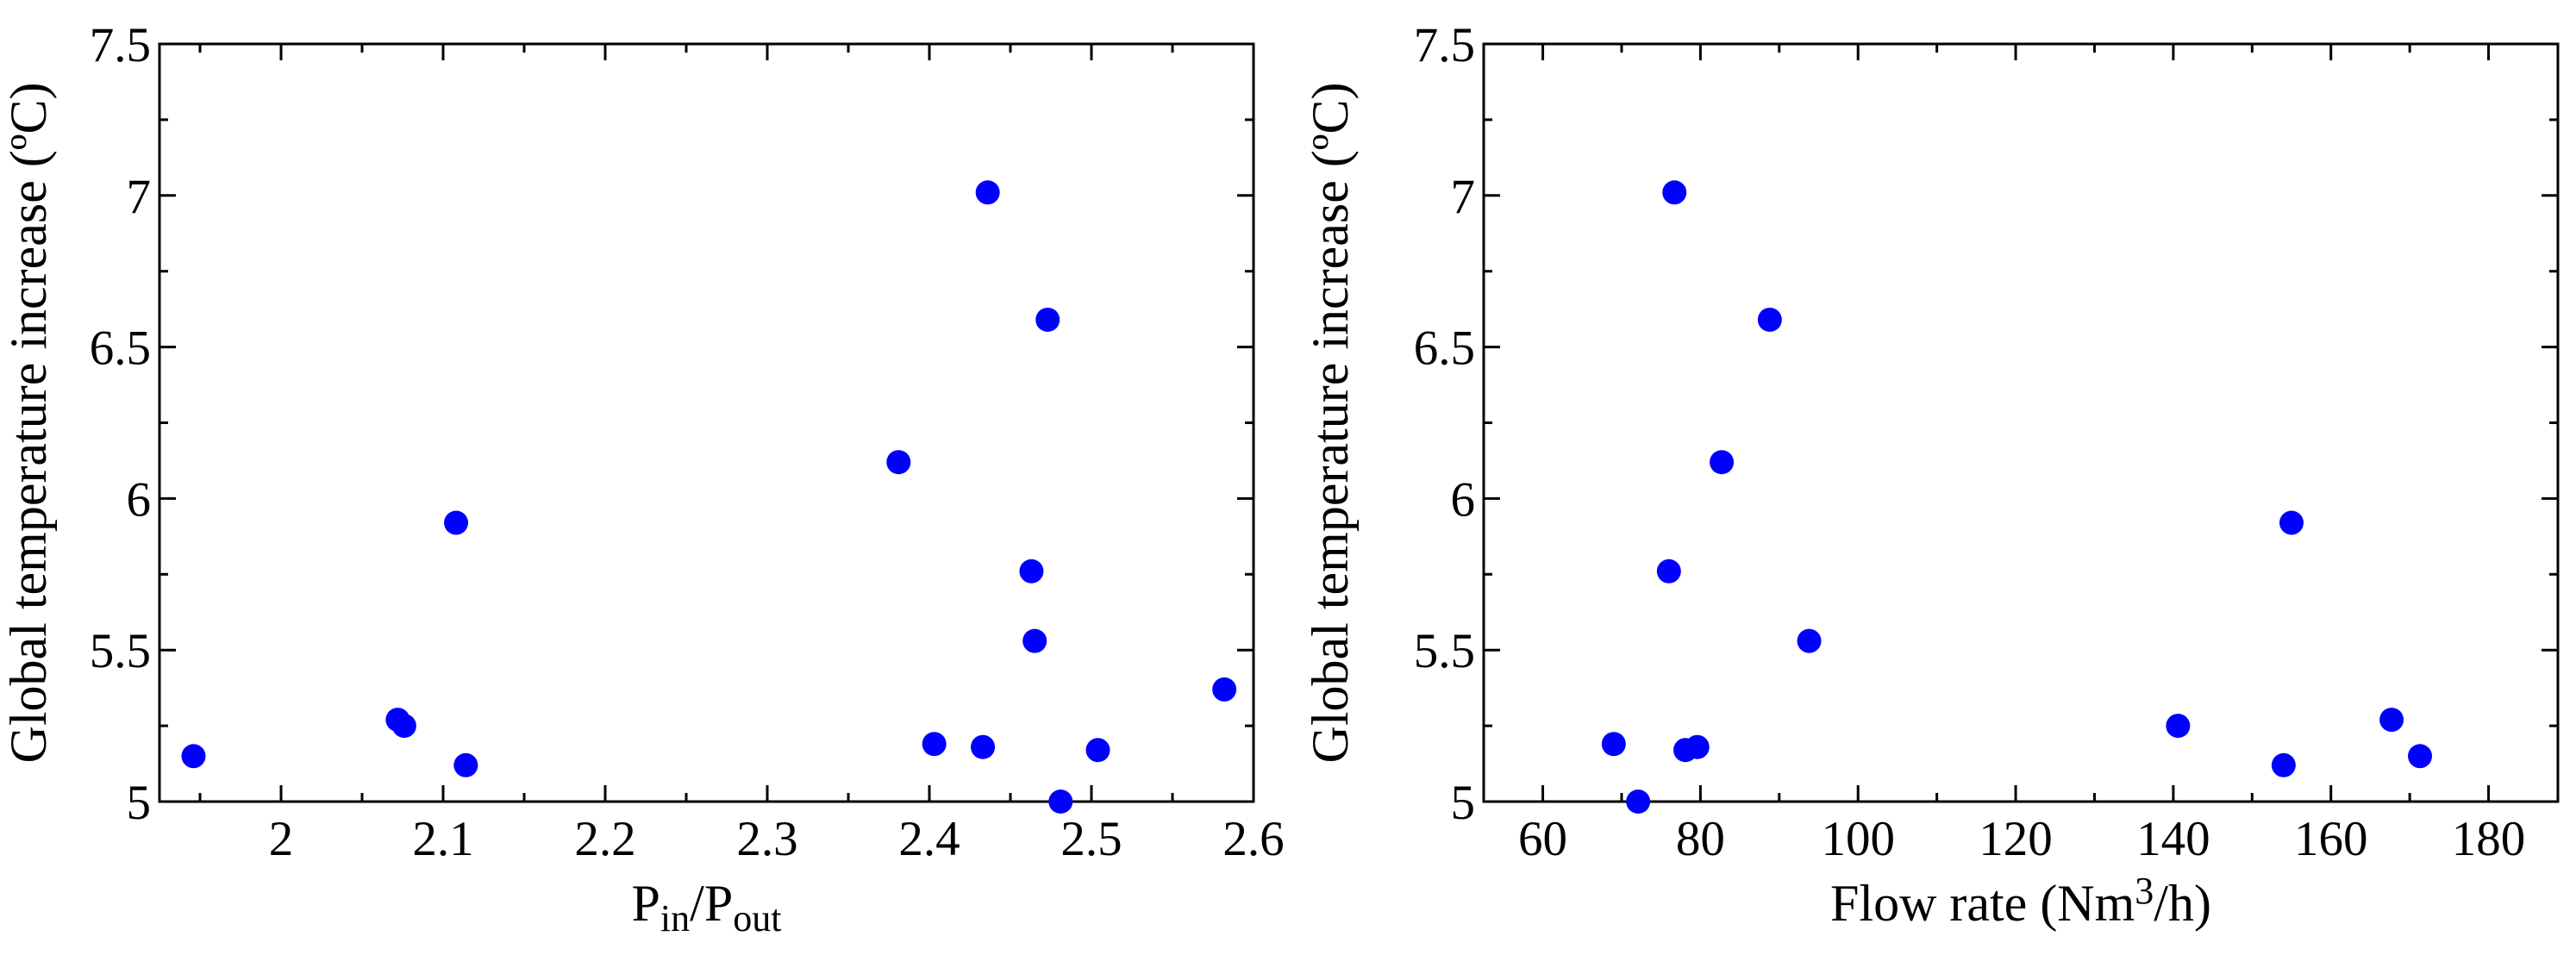  I want to click on x-axis-label-part: P, so click(646, 904).